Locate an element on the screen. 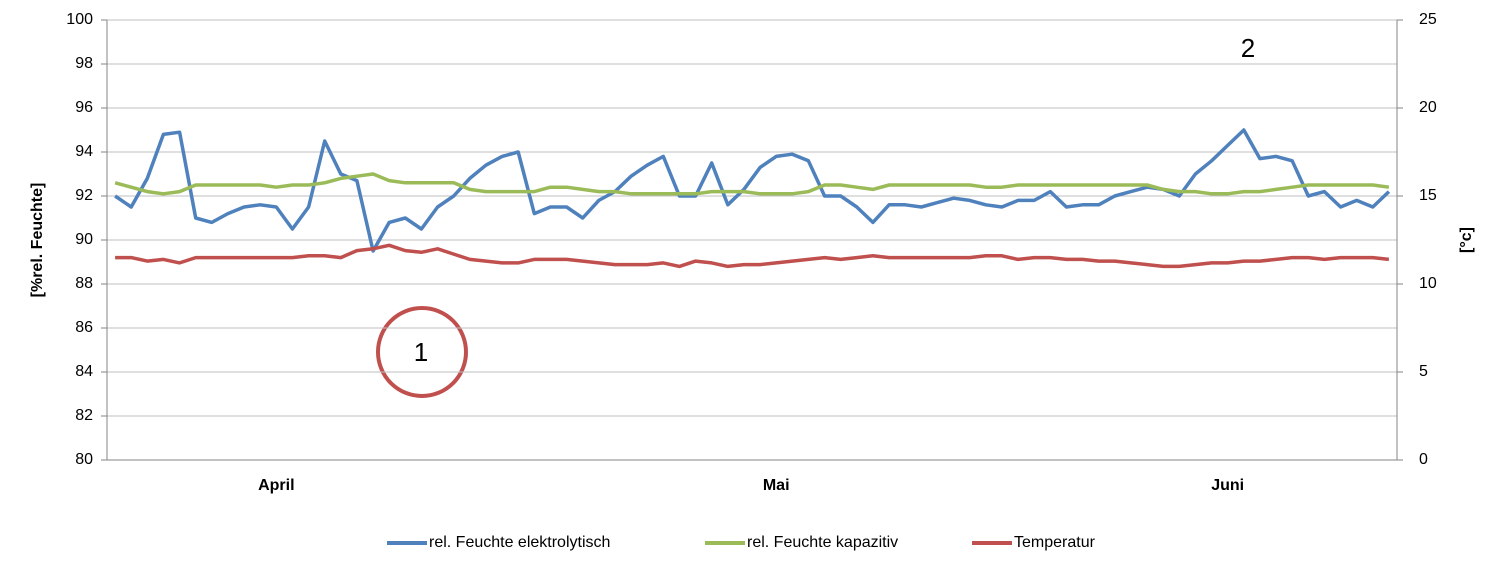 The height and width of the screenshot is (570, 1487). y-tick-label: 98 is located at coordinates (84, 63).